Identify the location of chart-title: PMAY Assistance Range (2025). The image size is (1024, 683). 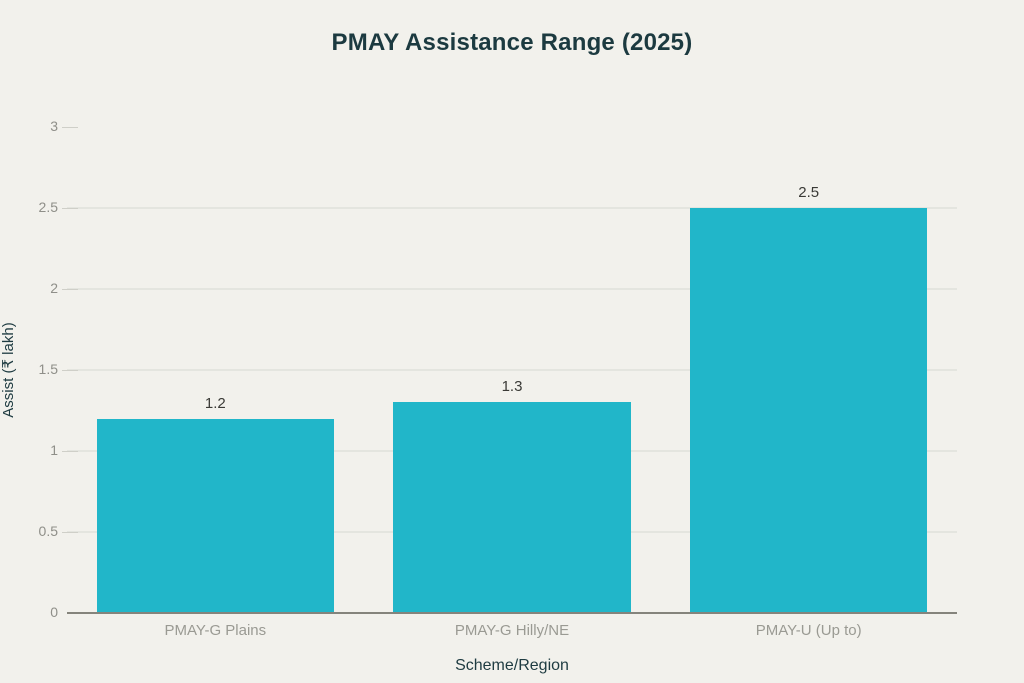
(512, 42).